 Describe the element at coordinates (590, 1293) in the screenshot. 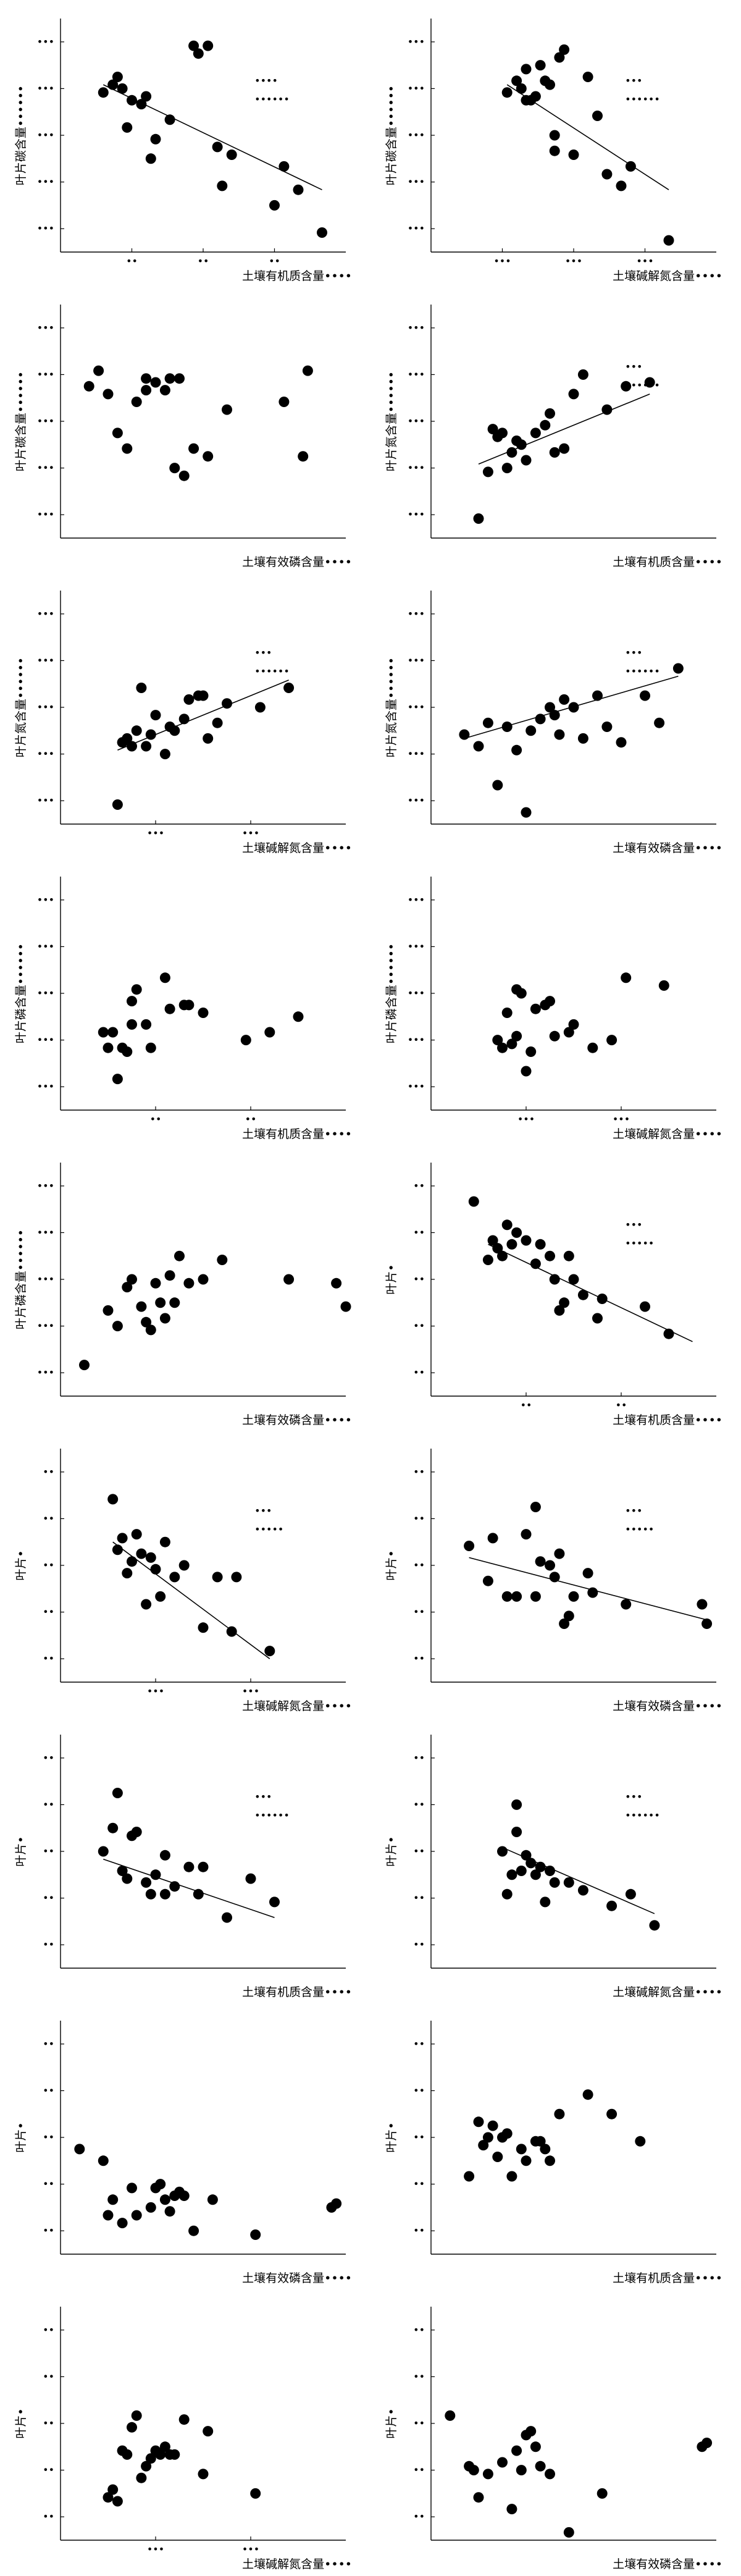

I see `regression-line` at that location.